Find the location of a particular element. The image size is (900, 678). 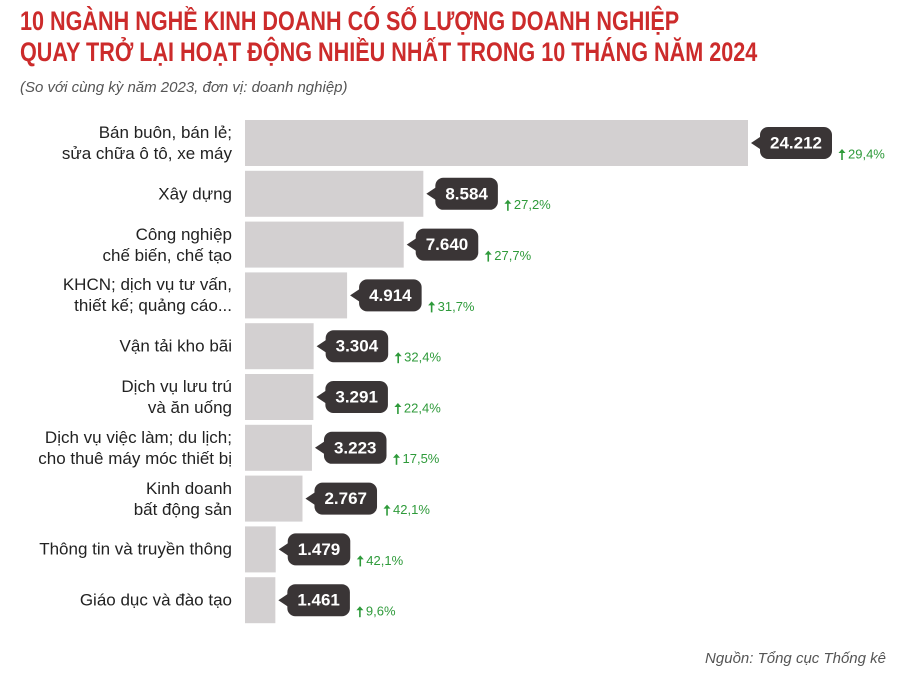

value-label: 24.212 is located at coordinates (796, 142).